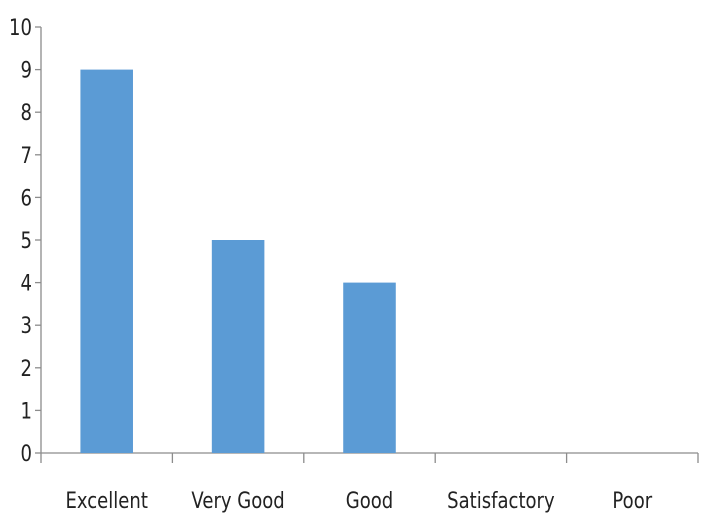 Image resolution: width=705 pixels, height=517 pixels. What do you see at coordinates (26, 368) in the screenshot?
I see `y-tick-label: 2` at bounding box center [26, 368].